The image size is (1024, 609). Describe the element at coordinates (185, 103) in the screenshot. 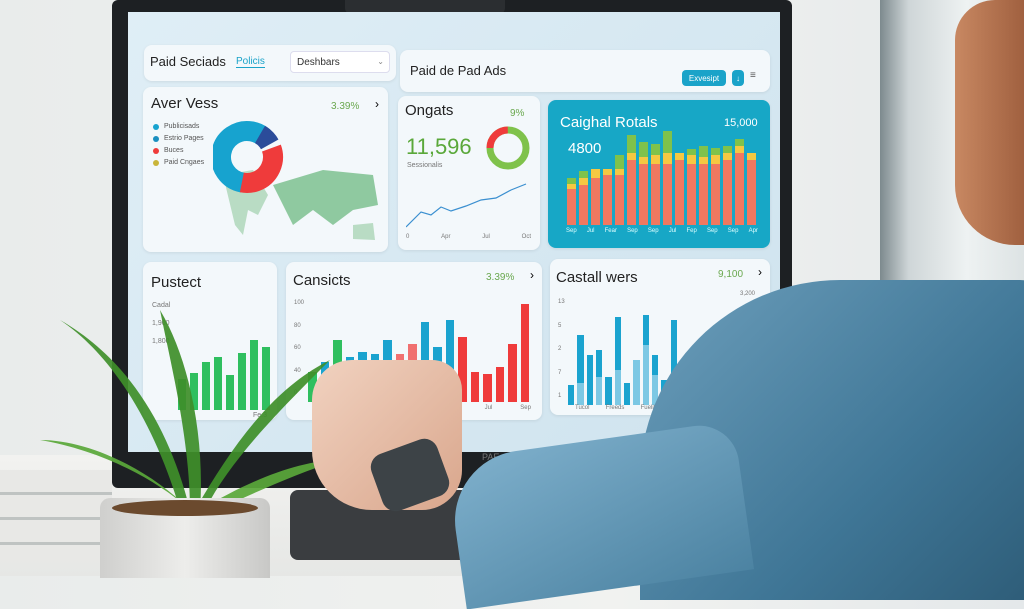

I see `panel-title: Aver Vess` at that location.